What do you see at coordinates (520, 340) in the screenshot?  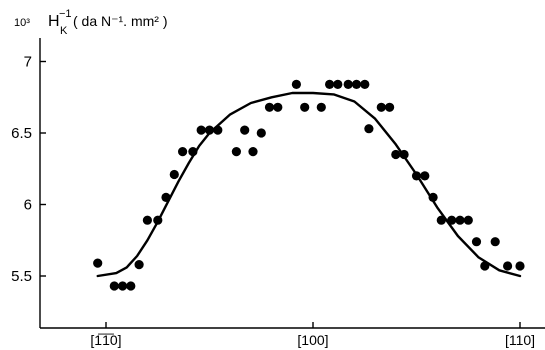 I see `x-tick-label: [110]` at bounding box center [520, 340].